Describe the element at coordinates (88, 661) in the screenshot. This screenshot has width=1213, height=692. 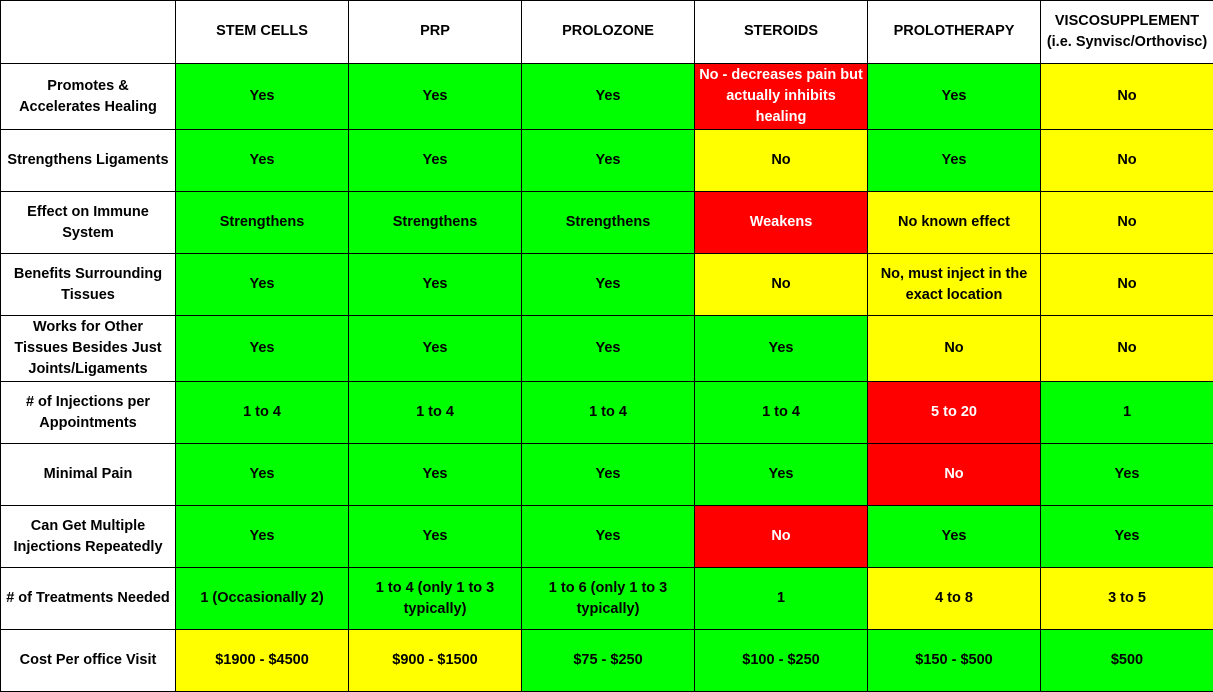
I see `row-label: Cost Per office Visit` at that location.